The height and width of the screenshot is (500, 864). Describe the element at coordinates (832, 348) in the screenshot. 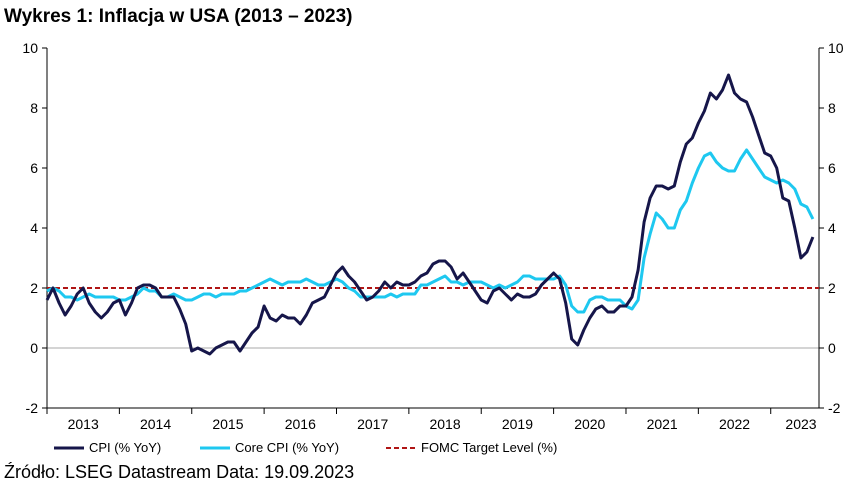

I see `y-tick-label-right: 0` at that location.